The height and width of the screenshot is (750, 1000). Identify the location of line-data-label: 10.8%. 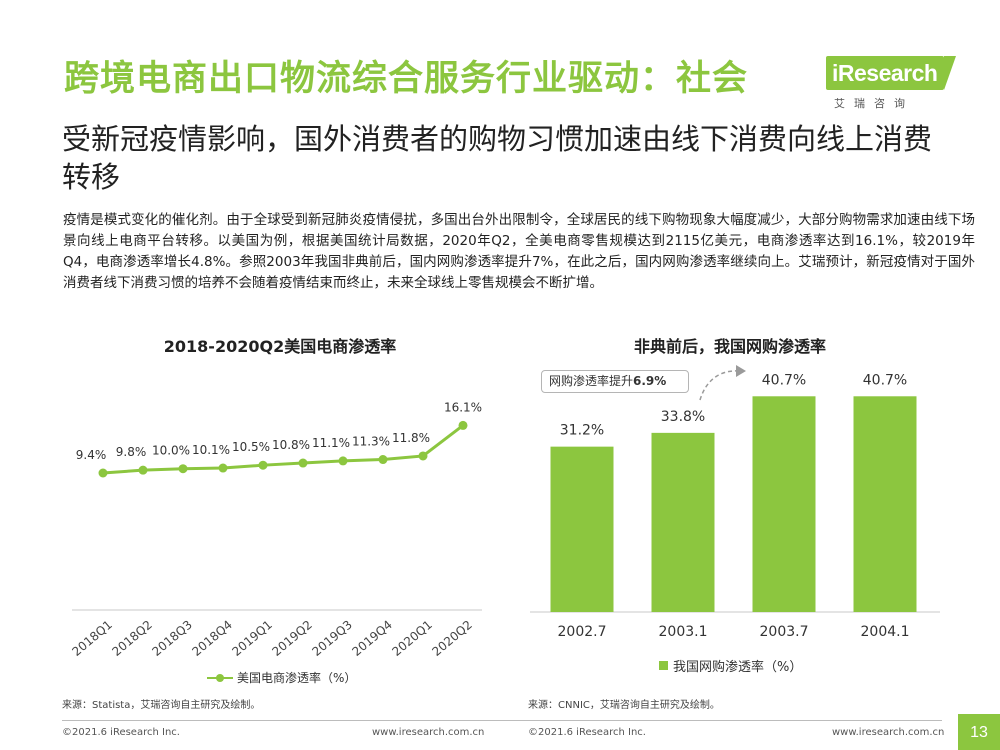
(291, 445).